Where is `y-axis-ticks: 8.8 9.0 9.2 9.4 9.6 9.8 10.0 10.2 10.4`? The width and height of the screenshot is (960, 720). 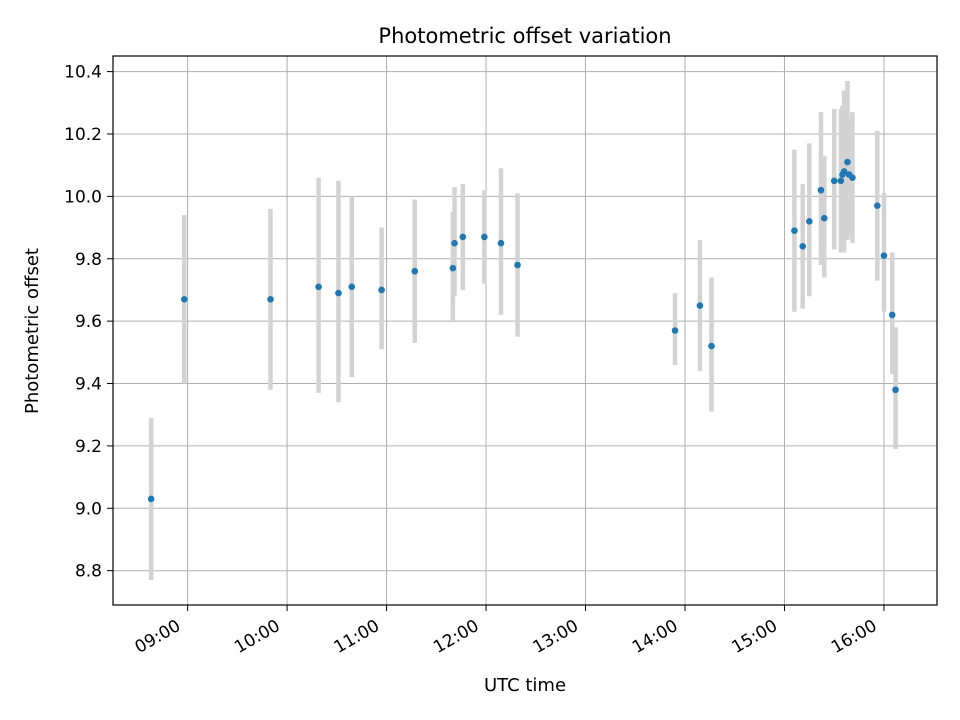
y-axis-ticks: 8.8 9.0 9.2 9.4 9.6 9.8 10.0 10.2 10.4 is located at coordinates (88, 322).